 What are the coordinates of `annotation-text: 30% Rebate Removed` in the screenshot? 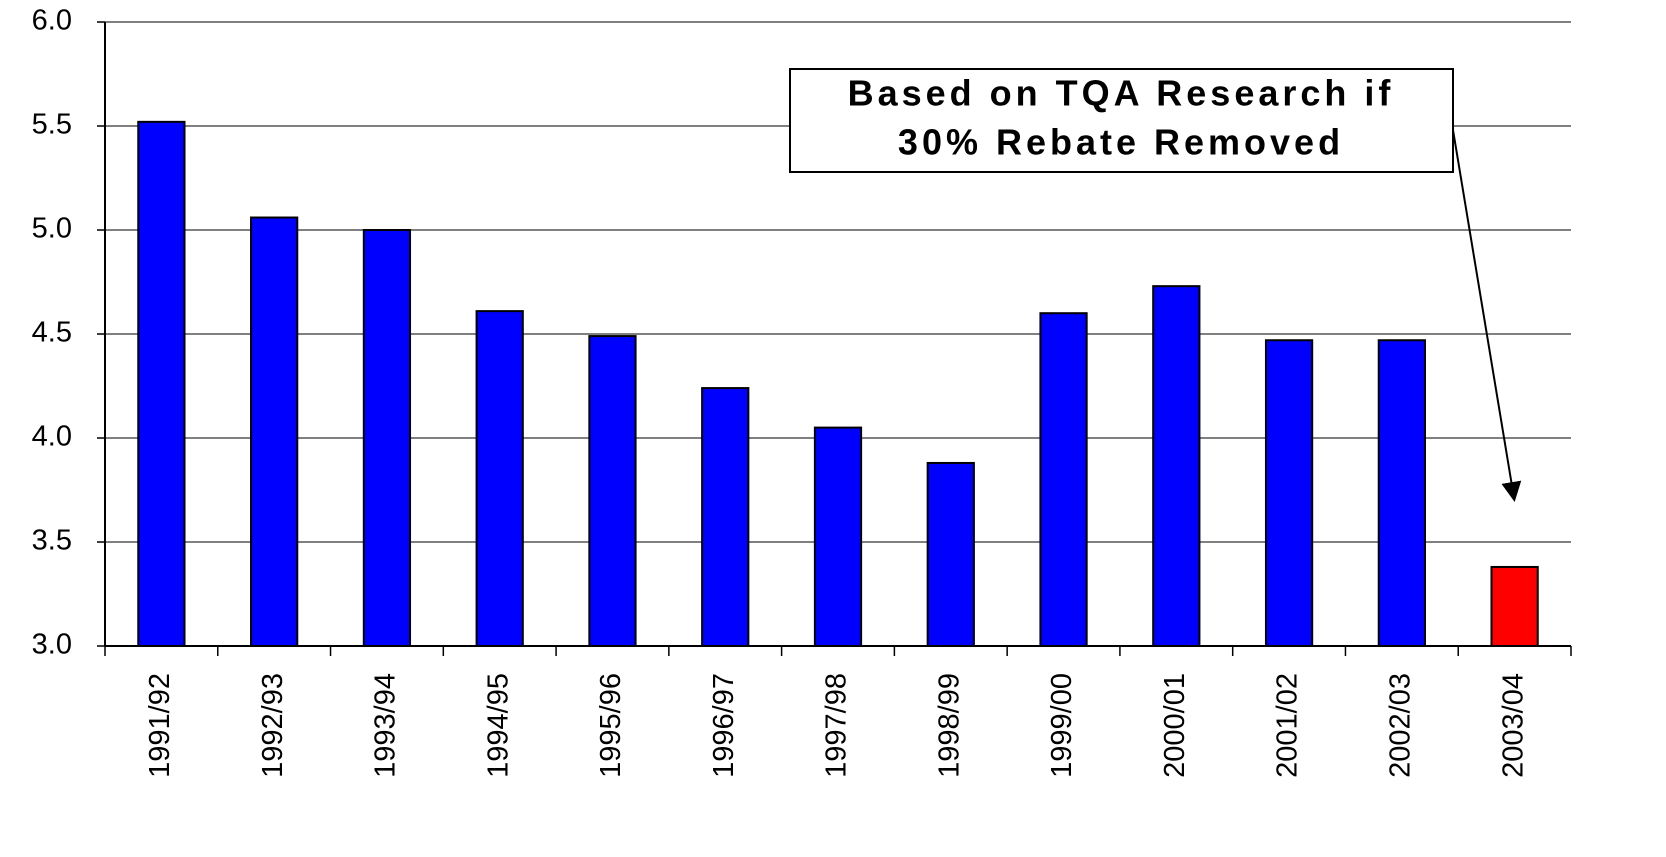 It's located at (1121, 142).